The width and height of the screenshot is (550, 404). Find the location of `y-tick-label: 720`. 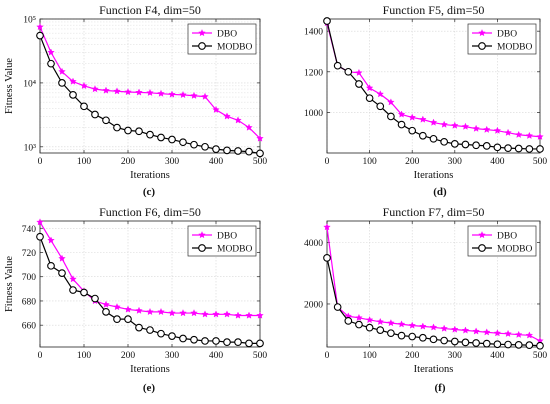

y-tick-label: 720 is located at coordinates (29, 254).